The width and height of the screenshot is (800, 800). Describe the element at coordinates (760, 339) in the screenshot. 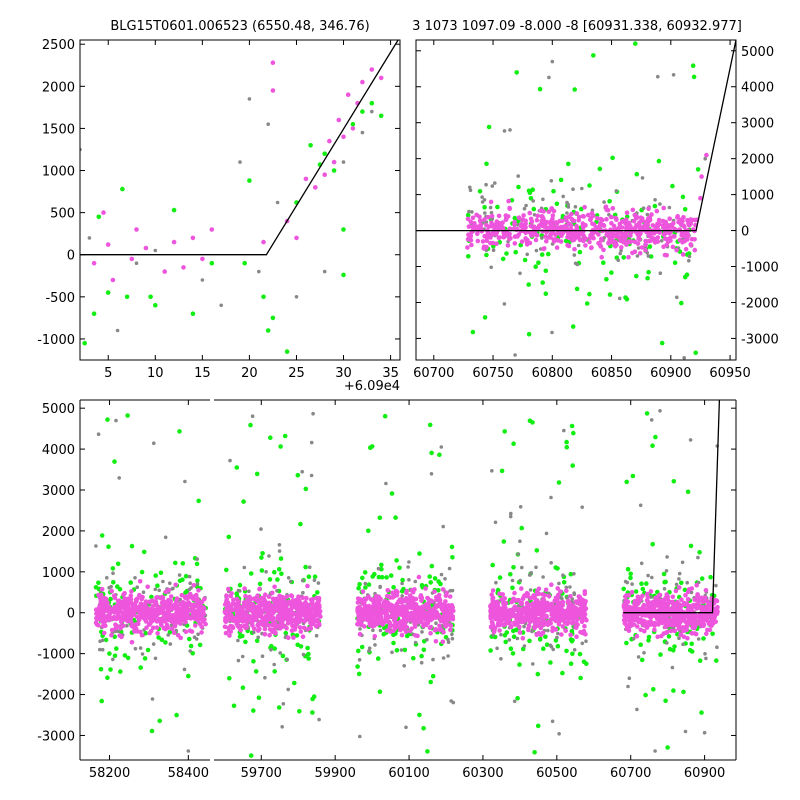

I see `y-tick-label: -3000` at that location.